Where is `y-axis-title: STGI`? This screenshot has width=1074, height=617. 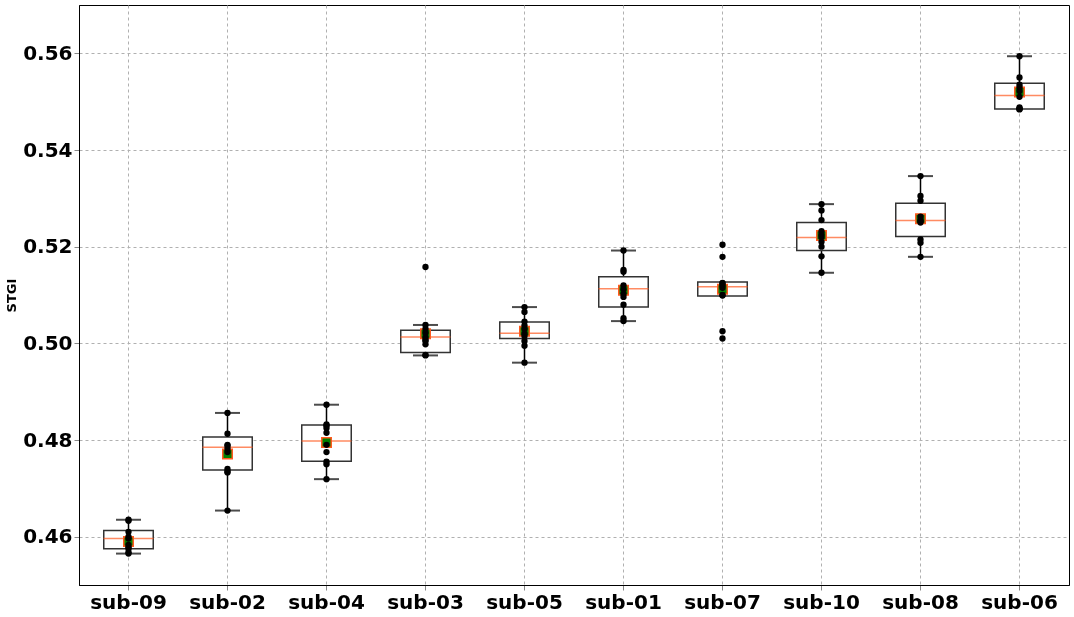
y-axis-title: STGI is located at coordinates (12, 295).